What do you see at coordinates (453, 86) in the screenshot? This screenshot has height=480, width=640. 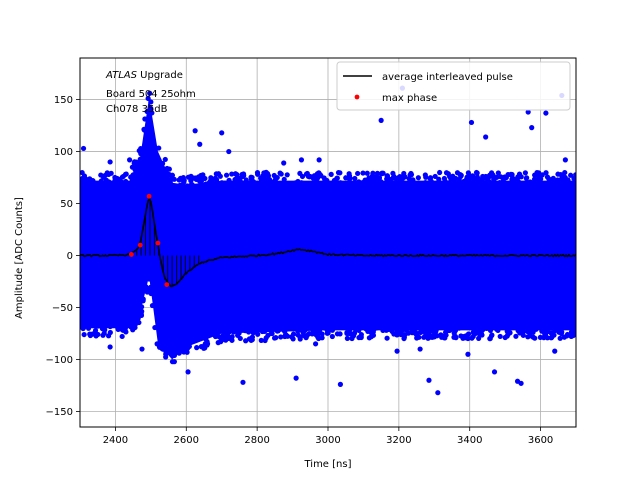 I see `legend-box` at bounding box center [453, 86].